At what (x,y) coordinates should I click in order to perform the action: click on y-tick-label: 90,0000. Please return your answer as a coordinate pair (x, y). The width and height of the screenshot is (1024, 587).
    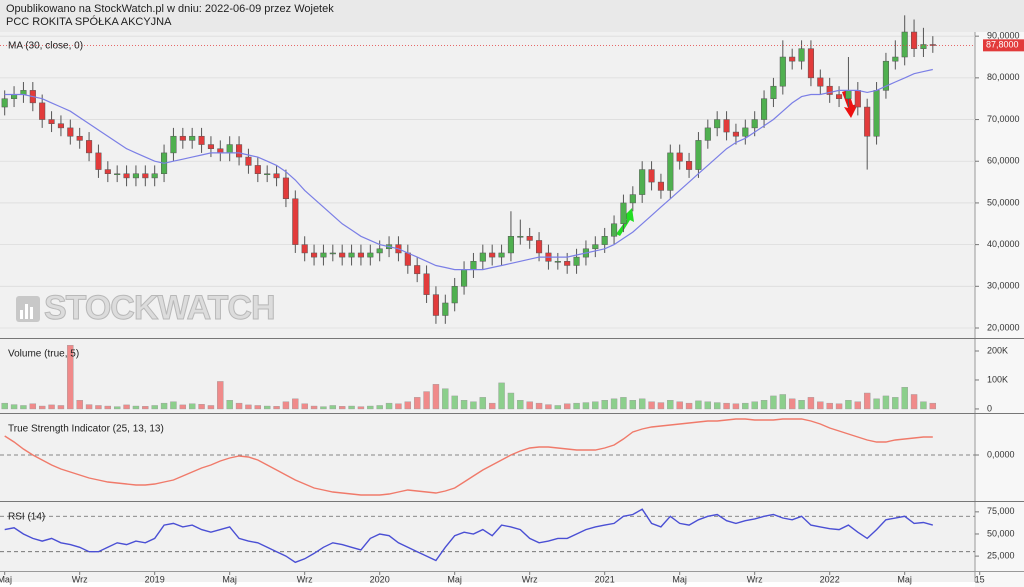
    Looking at the image, I should click on (1003, 36).